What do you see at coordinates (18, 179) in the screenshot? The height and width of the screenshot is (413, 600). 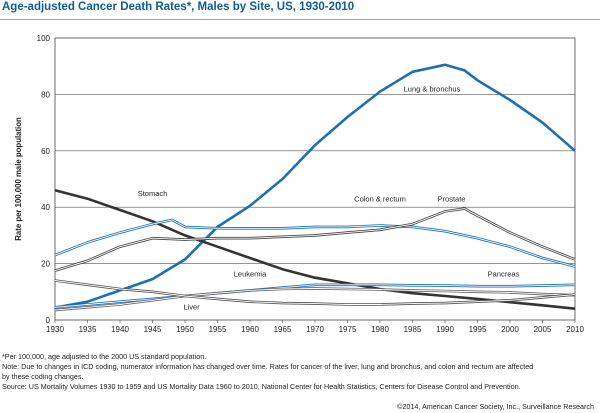 I see `y-axis-label: Rate per 100,000 male population` at bounding box center [18, 179].